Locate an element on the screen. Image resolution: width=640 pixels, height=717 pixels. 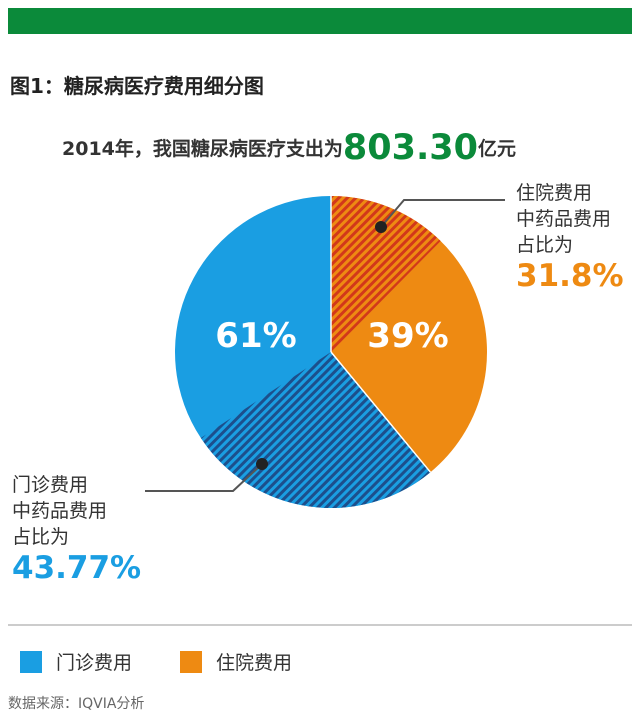
annotation-inpatient: 住院费用 中药品费用 占比为 31.8% is located at coordinates (570, 237).